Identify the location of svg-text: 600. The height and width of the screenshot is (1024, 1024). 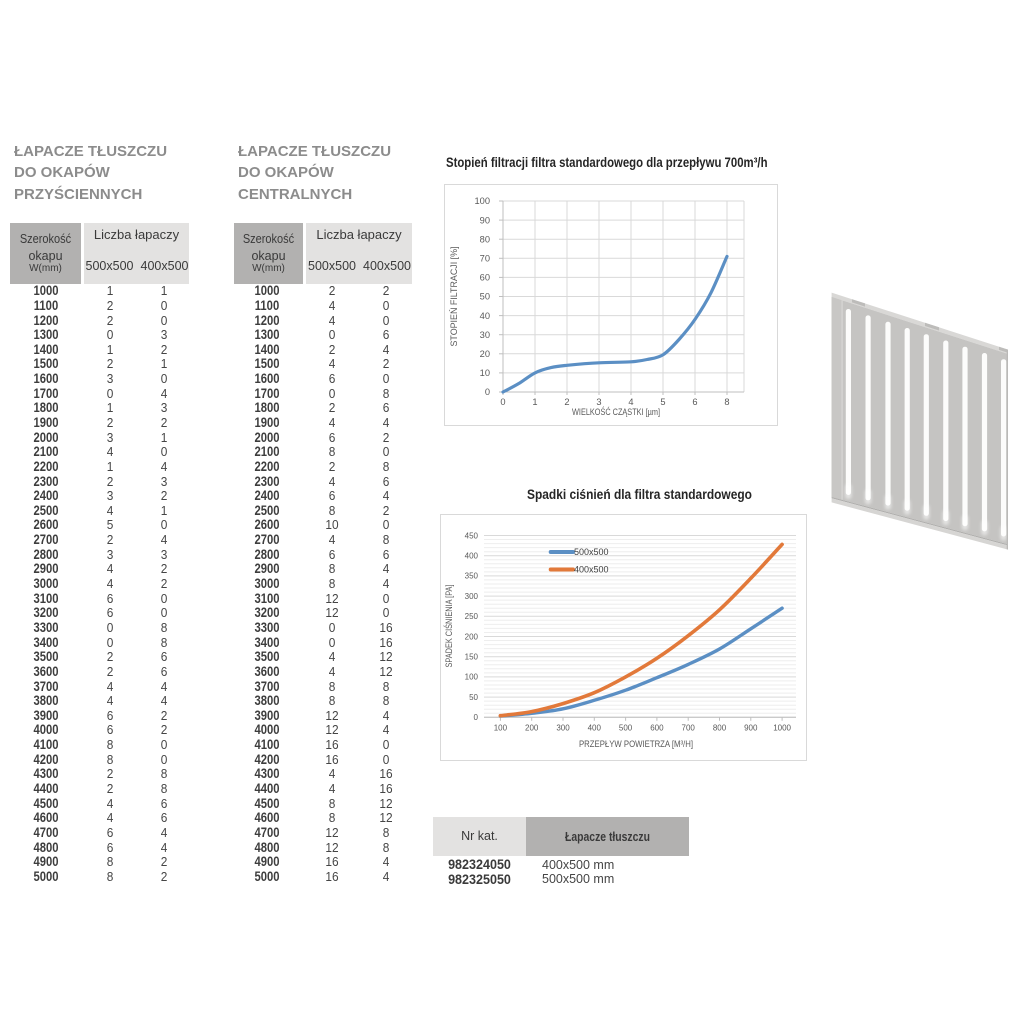
(657, 727).